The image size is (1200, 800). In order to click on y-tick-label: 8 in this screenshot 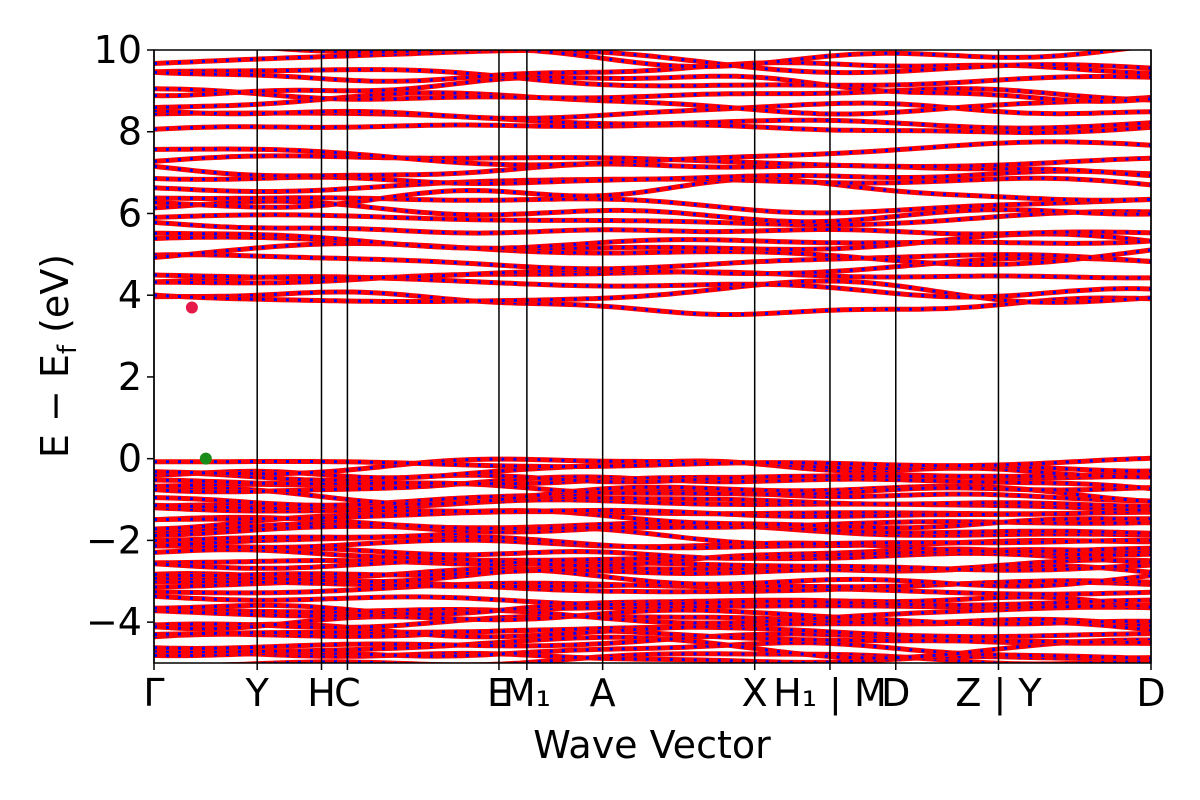, I will do `click(130, 132)`.